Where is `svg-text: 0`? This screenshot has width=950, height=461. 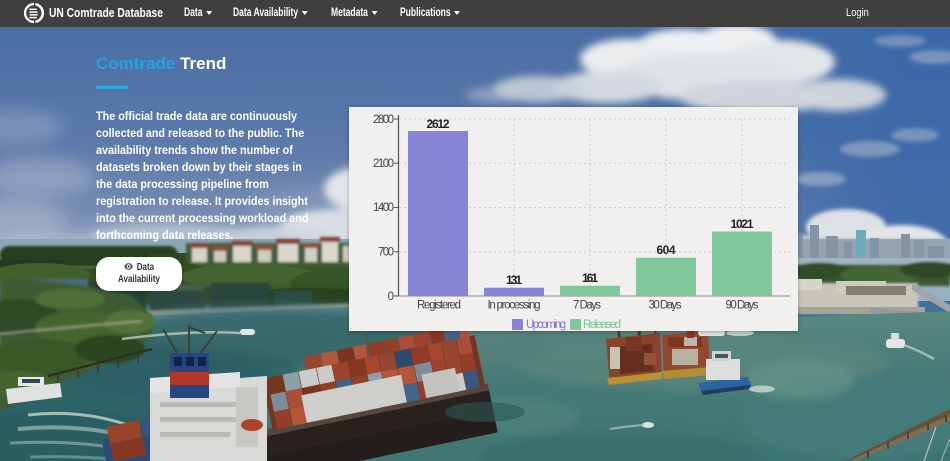 svg-text: 0 is located at coordinates (391, 297).